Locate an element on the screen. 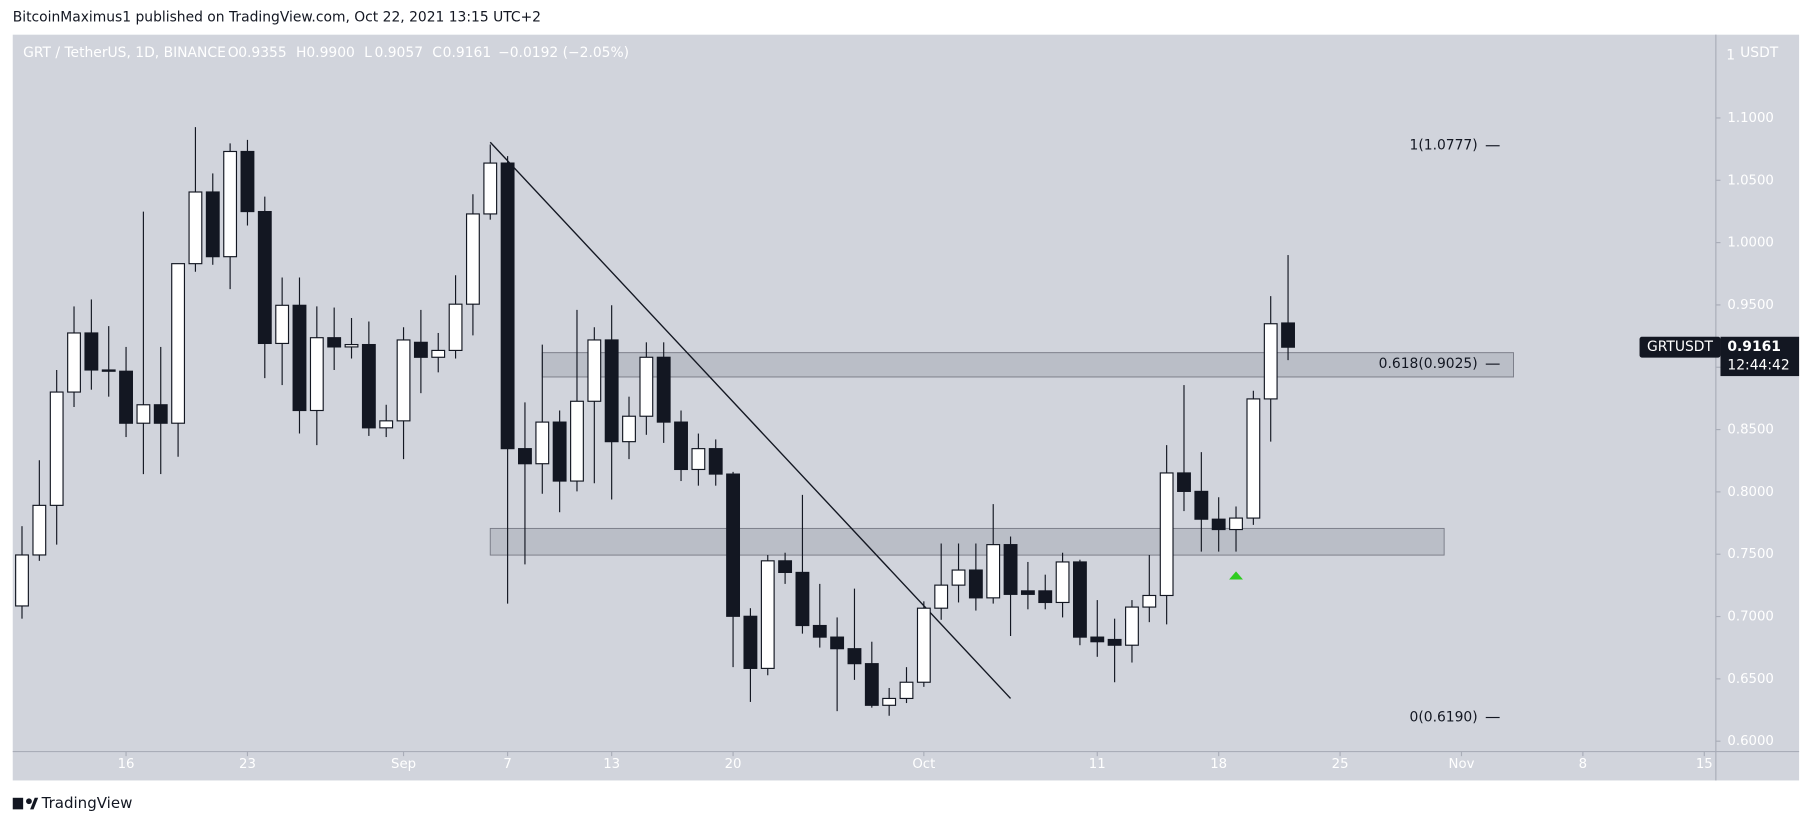  y-tick-label: 1.0500 is located at coordinates (1750, 180).